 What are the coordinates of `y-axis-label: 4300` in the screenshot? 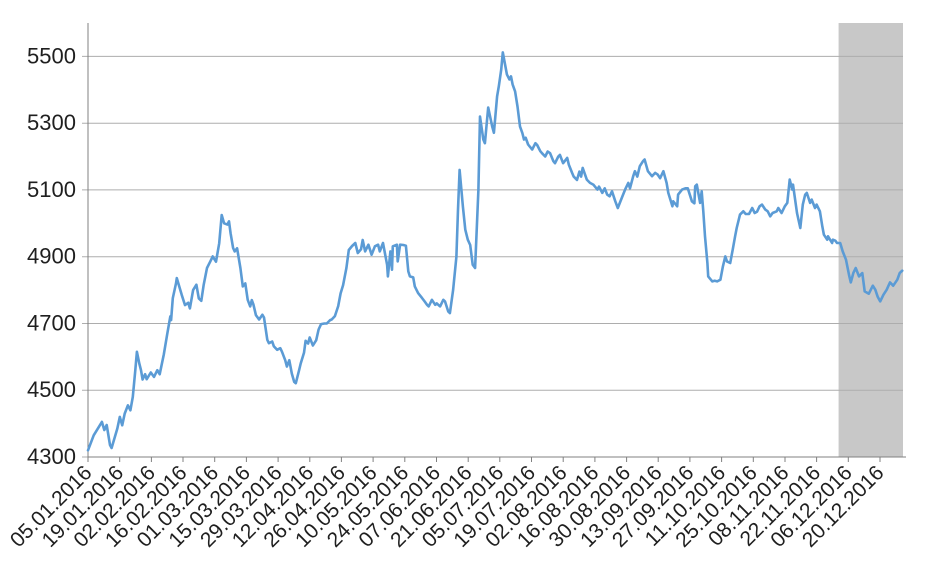 It's located at (51, 456).